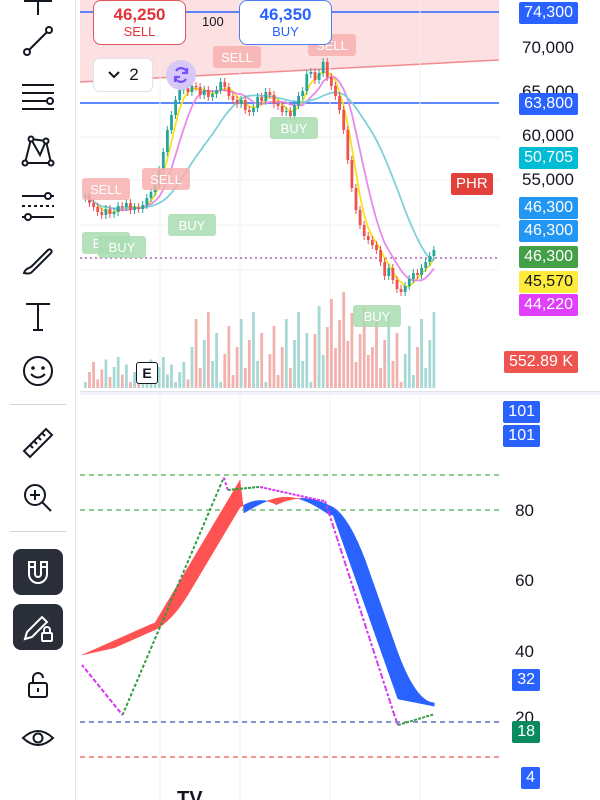  What do you see at coordinates (38, 738) in the screenshot?
I see `hide-tool` at bounding box center [38, 738].